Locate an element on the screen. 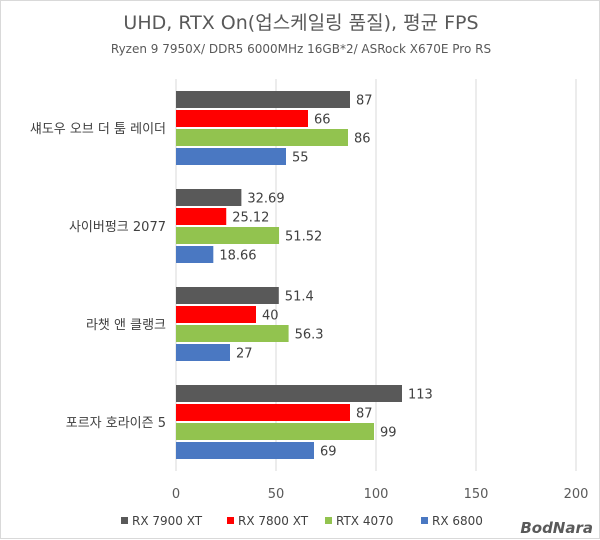  category-label: 섀도우 오브 더 툼 레이더 is located at coordinates (98, 129).